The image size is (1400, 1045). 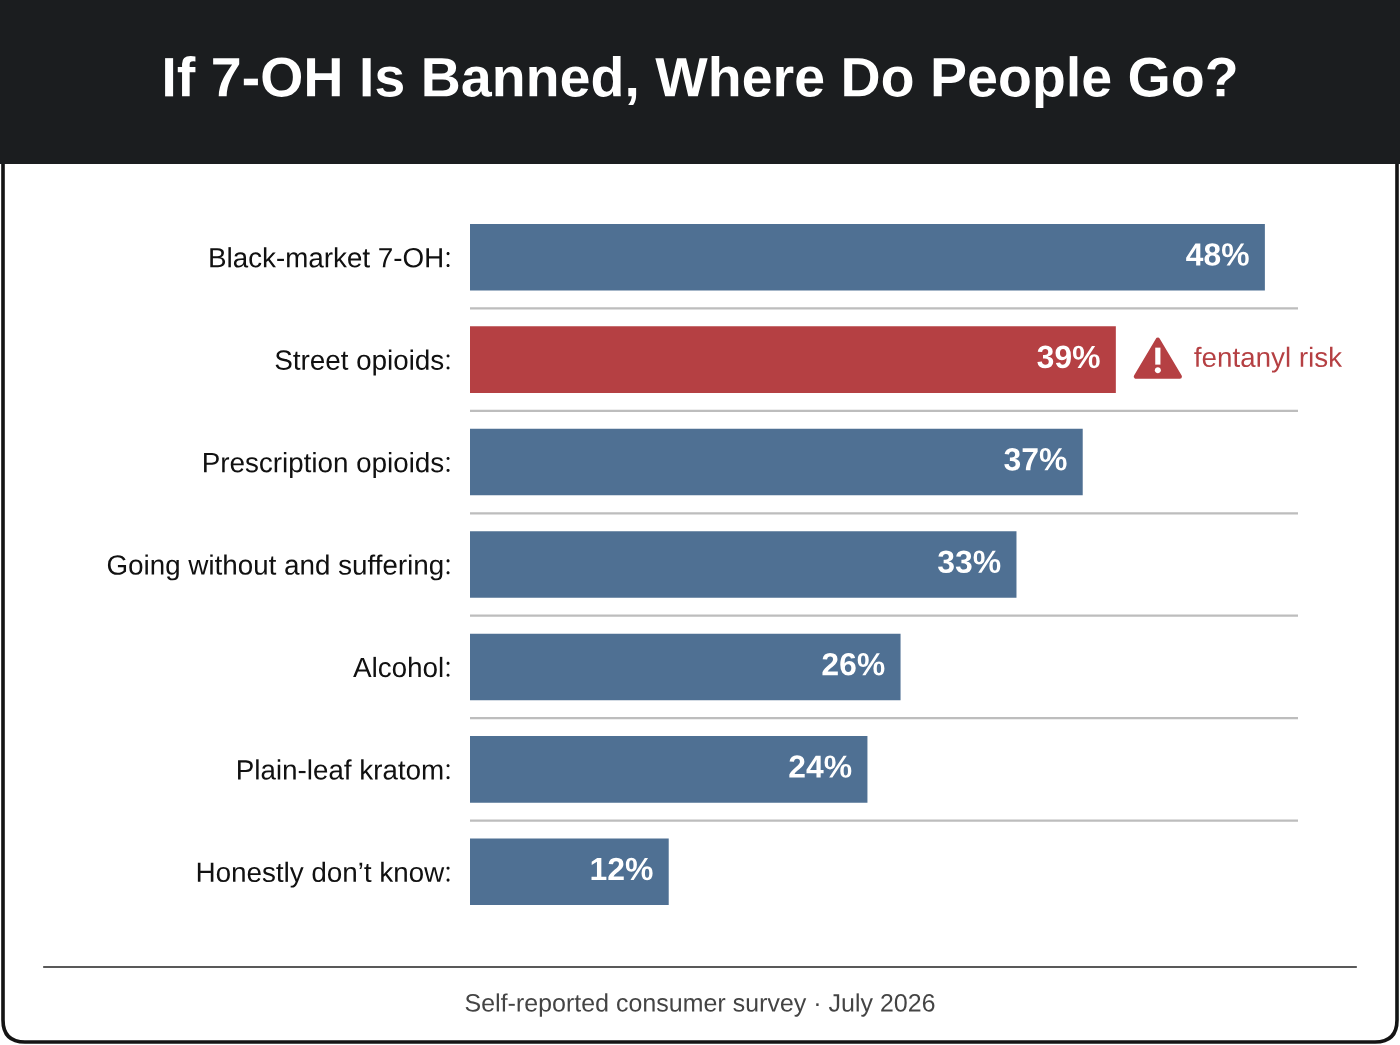 What do you see at coordinates (1268, 359) in the screenshot?
I see `annotation: fentanyl risk` at bounding box center [1268, 359].